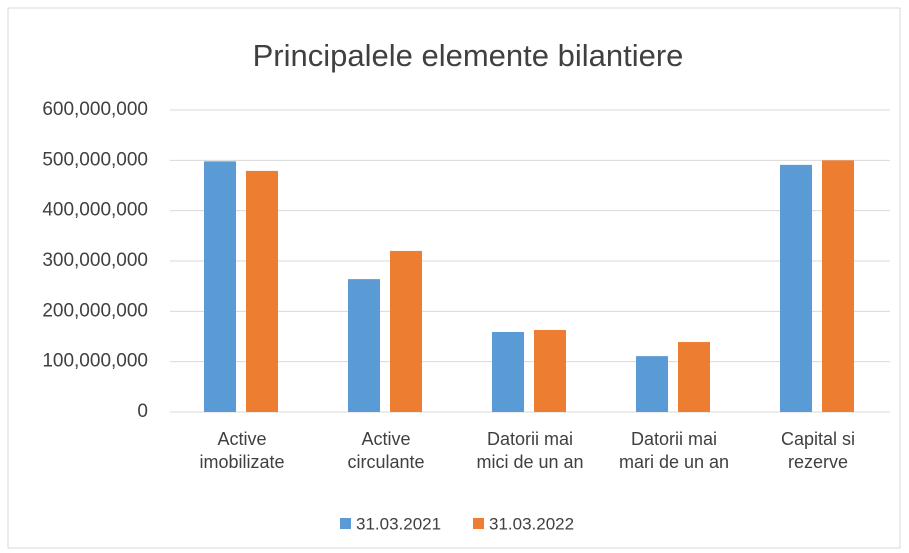 The width and height of the screenshot is (909, 553). I want to click on y-tick-label: 300,000,000, so click(95, 260).